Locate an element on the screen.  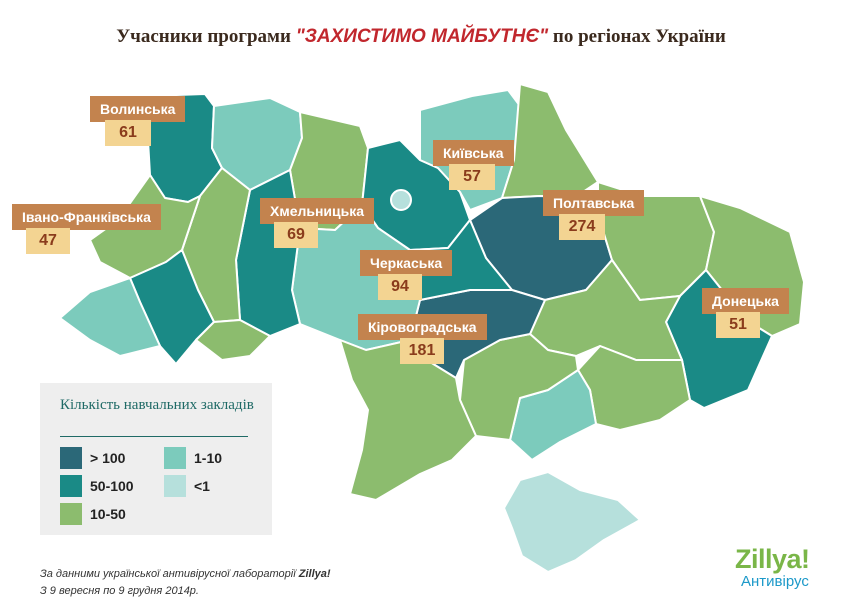
legend-label: 50-100 is located at coordinates (112, 486).